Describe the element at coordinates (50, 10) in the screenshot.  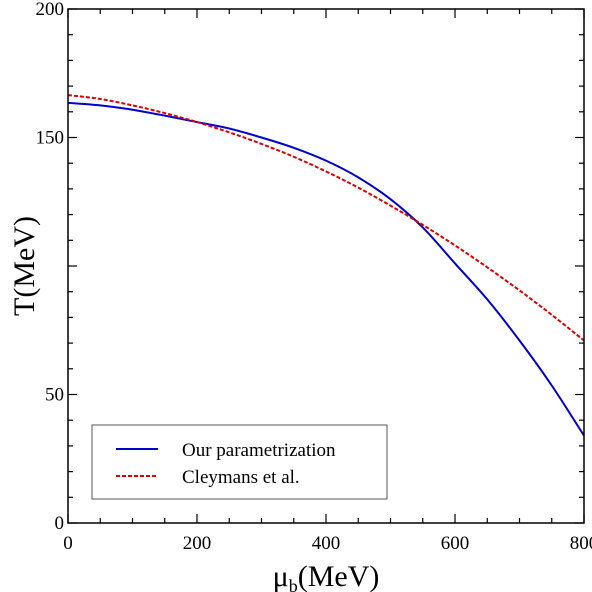
I see `y-tick-label: 200` at that location.